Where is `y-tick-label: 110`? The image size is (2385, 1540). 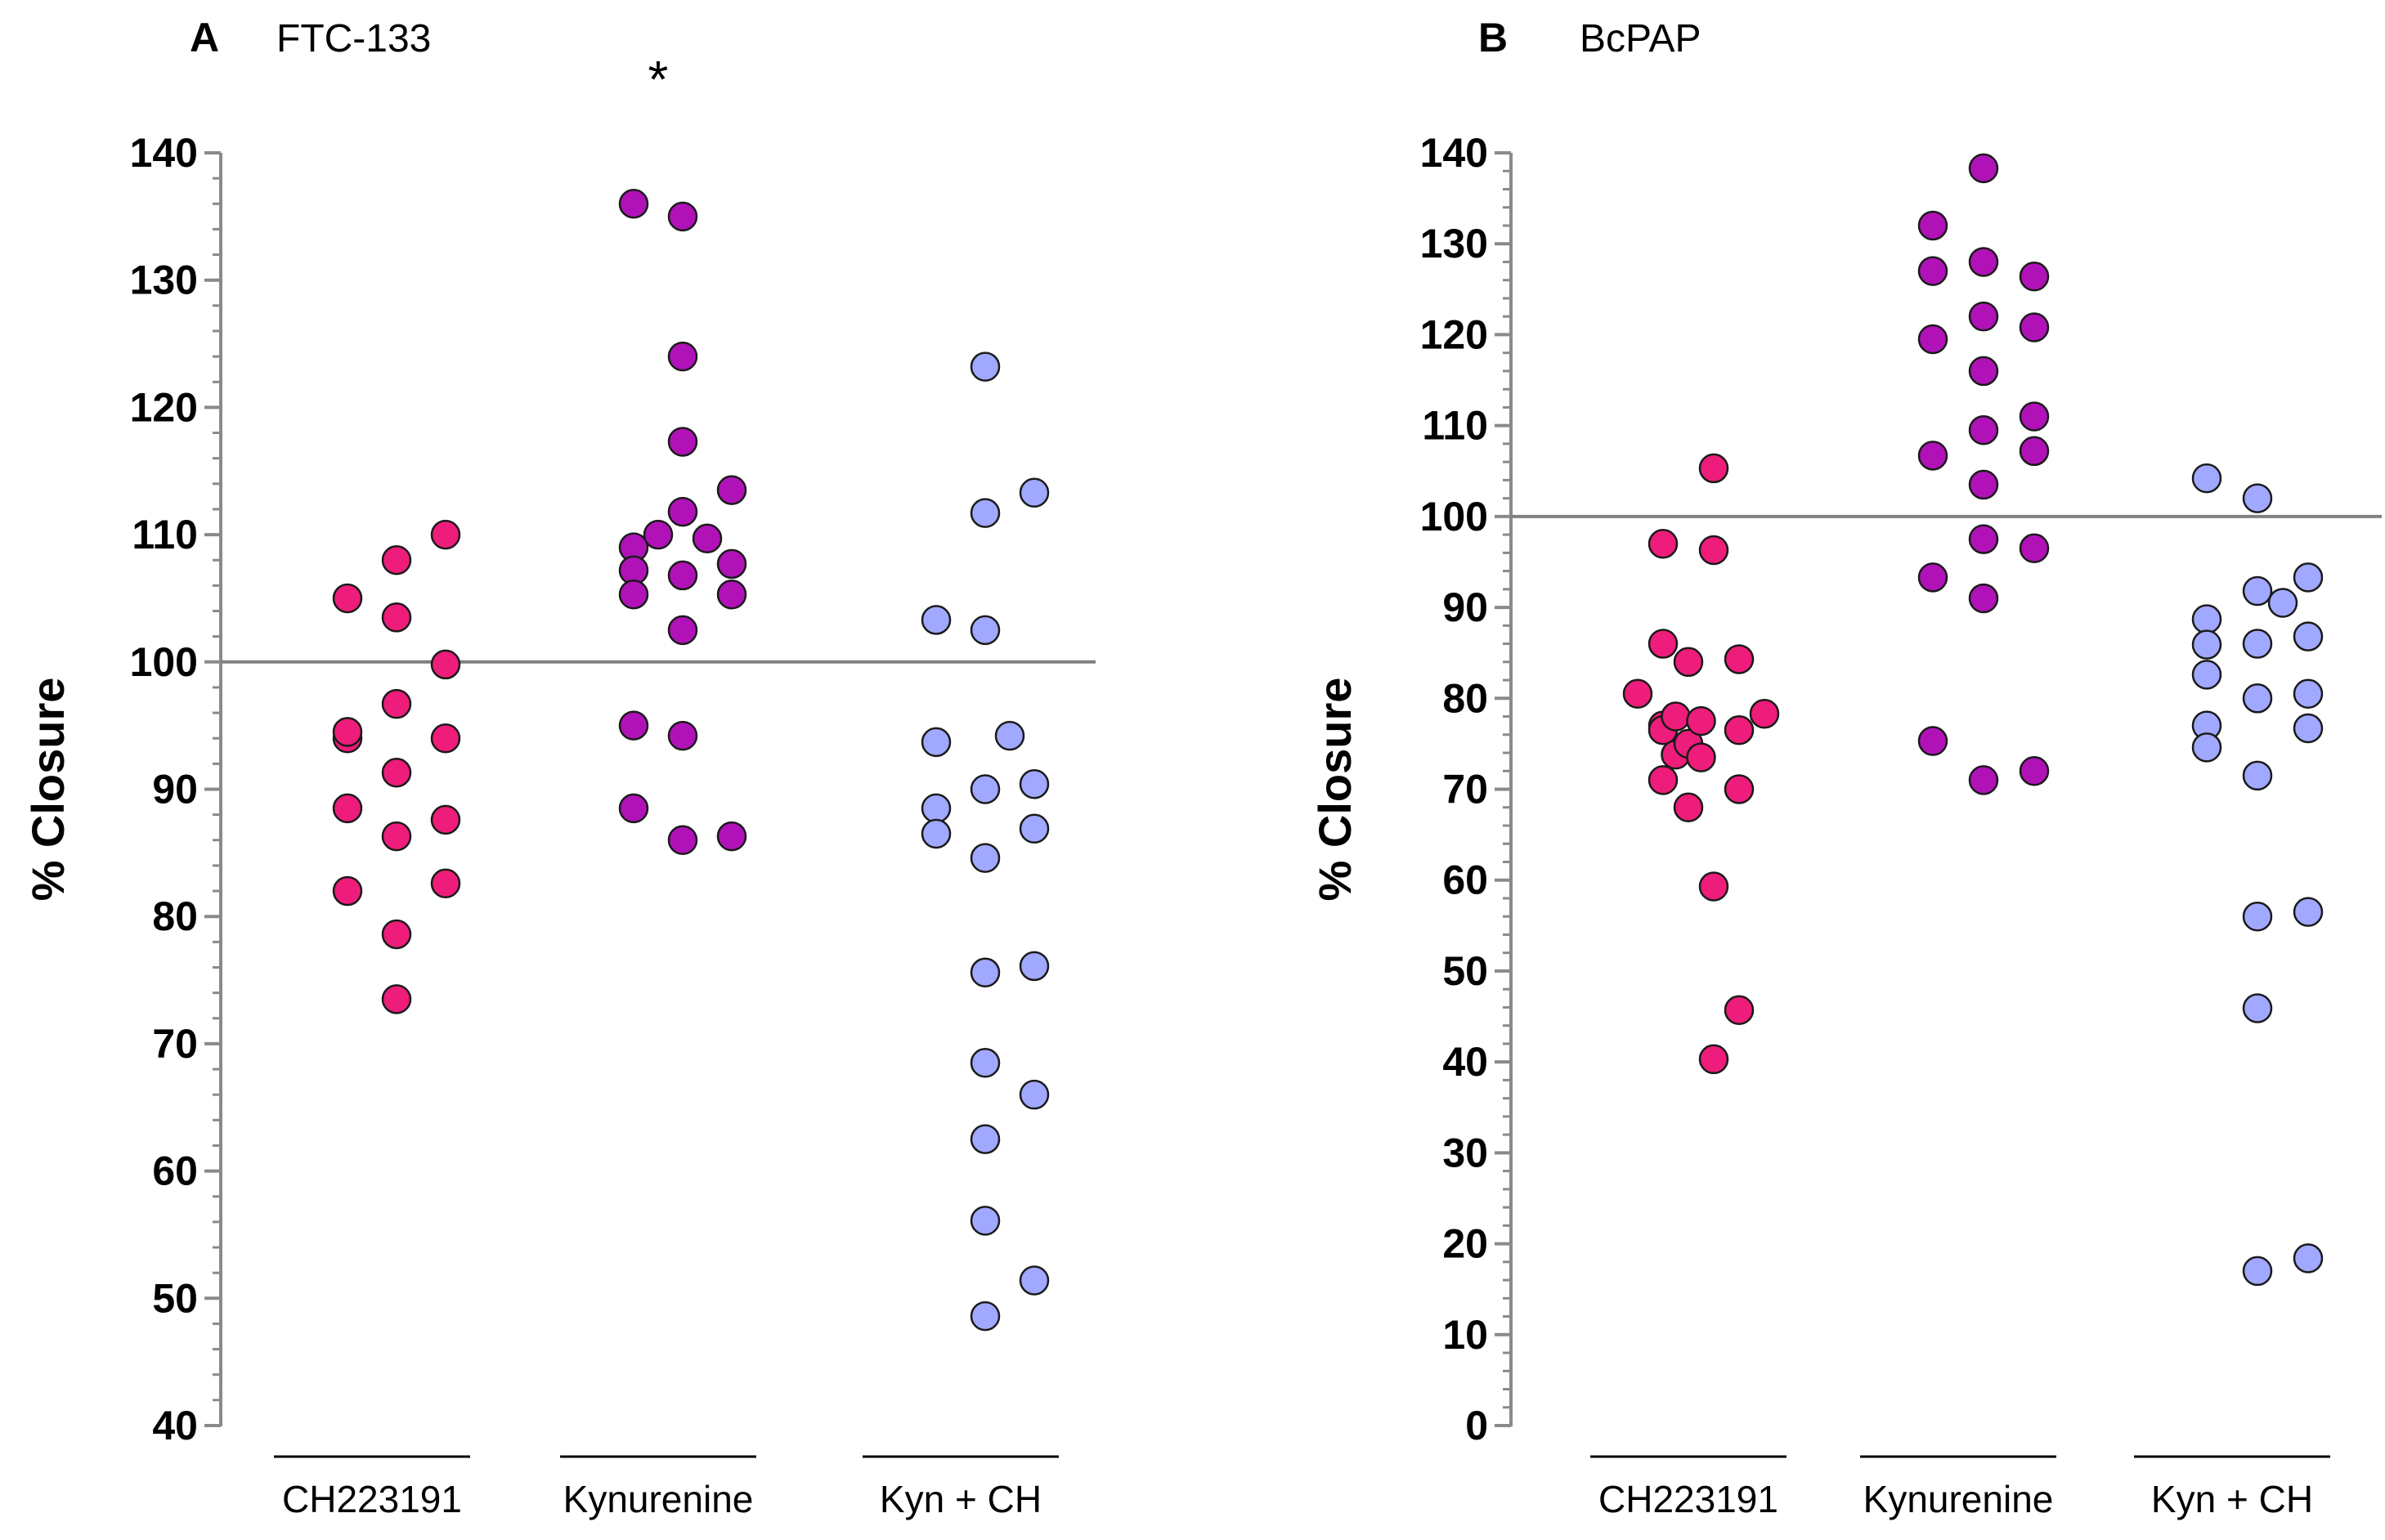
y-tick-label: 110 is located at coordinates (165, 535).